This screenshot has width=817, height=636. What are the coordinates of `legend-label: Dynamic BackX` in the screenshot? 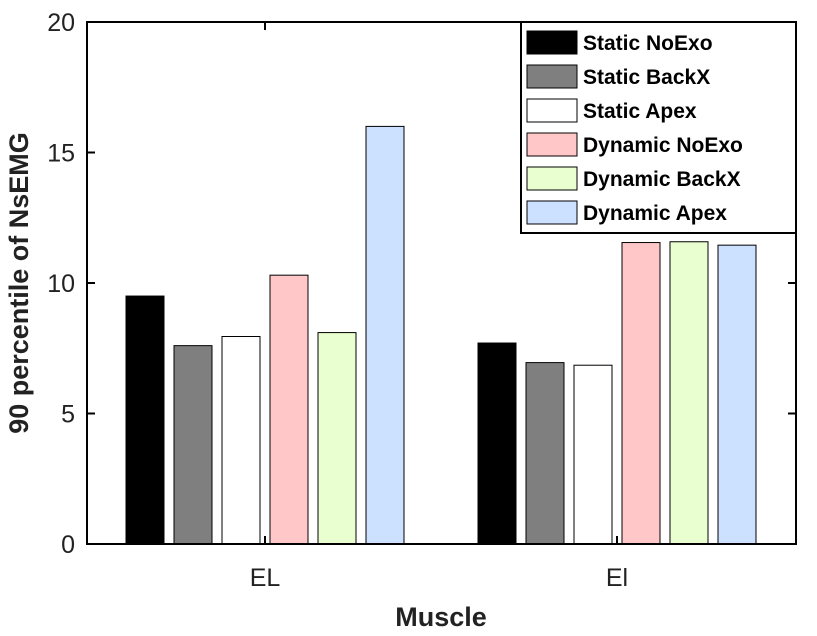 It's located at (662, 179).